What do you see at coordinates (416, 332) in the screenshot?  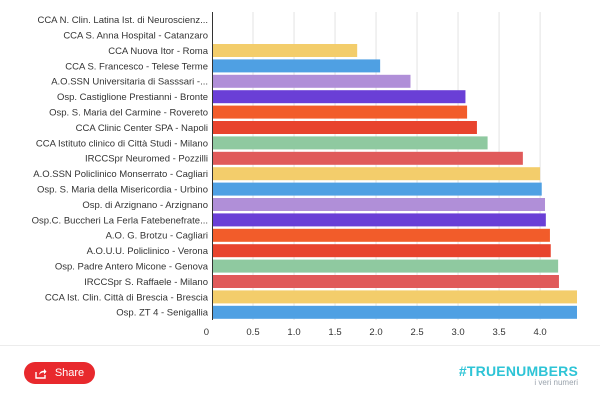 I see `x-tick-label: 2.5` at bounding box center [416, 332].